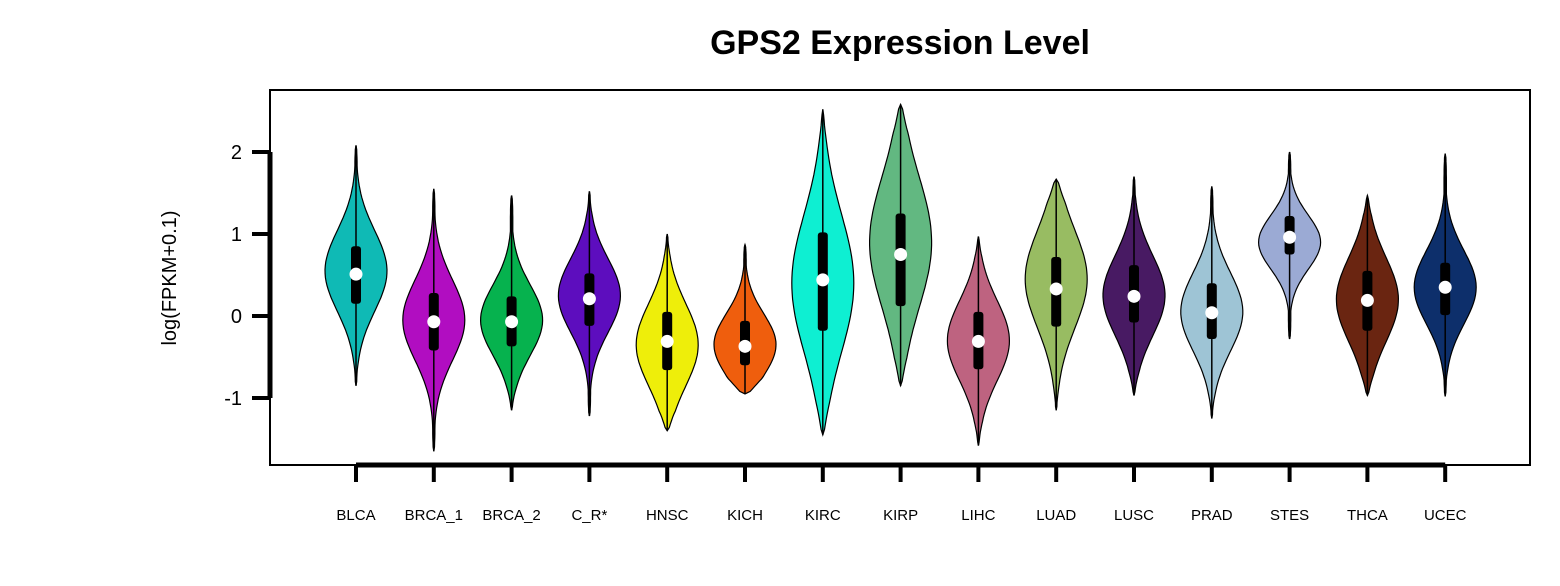 Image resolution: width=1560 pixels, height=586 pixels. I want to click on y-tick-label: -1, so click(233, 399).